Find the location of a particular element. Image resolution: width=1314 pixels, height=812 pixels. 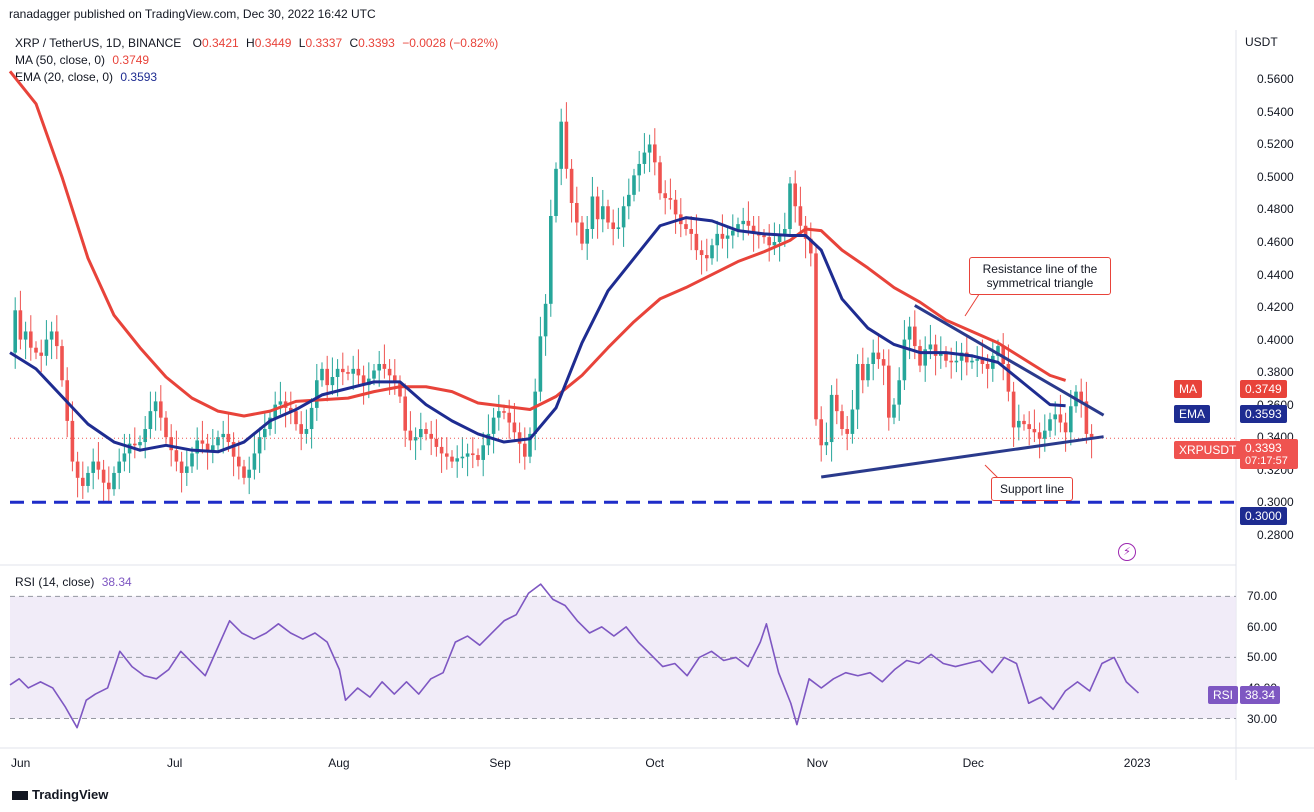

rsi-legend-label: RSI (14, close) is located at coordinates (55, 582).